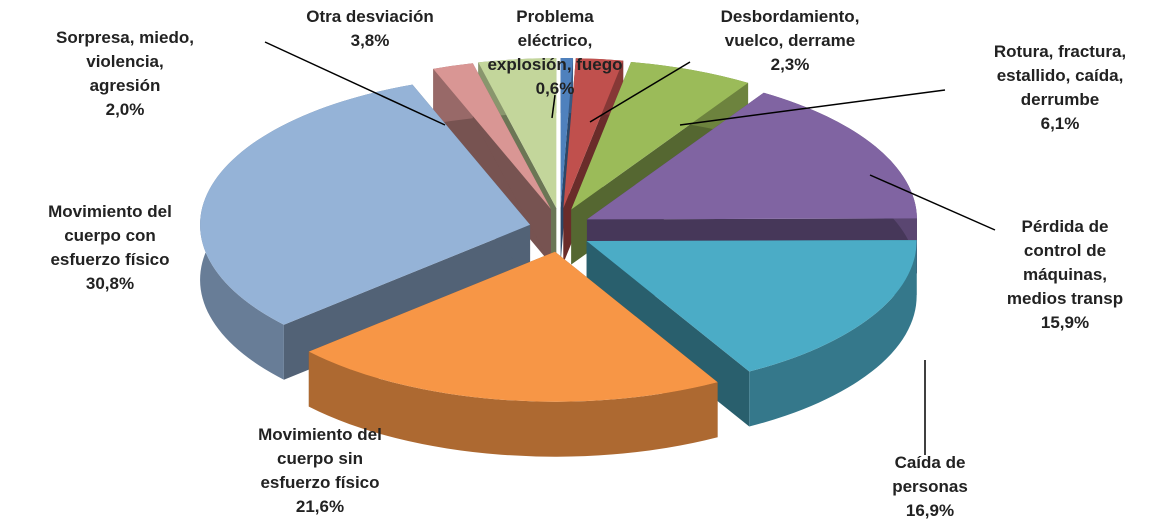 The height and width of the screenshot is (531, 1159). I want to click on data-label-line: Desbordamiento,, so click(790, 16).